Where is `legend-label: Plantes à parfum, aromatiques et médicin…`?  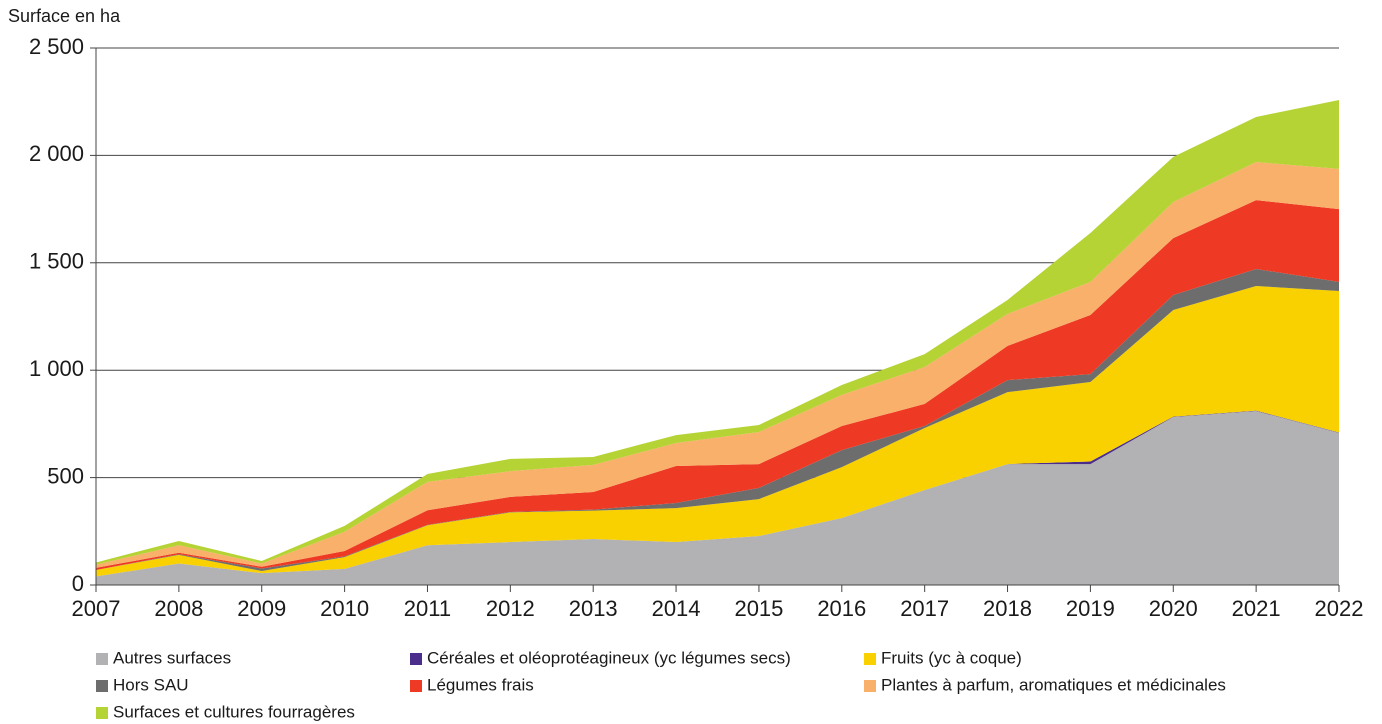 legend-label: Plantes à parfum, aromatiques et médicin… is located at coordinates (1053, 684).